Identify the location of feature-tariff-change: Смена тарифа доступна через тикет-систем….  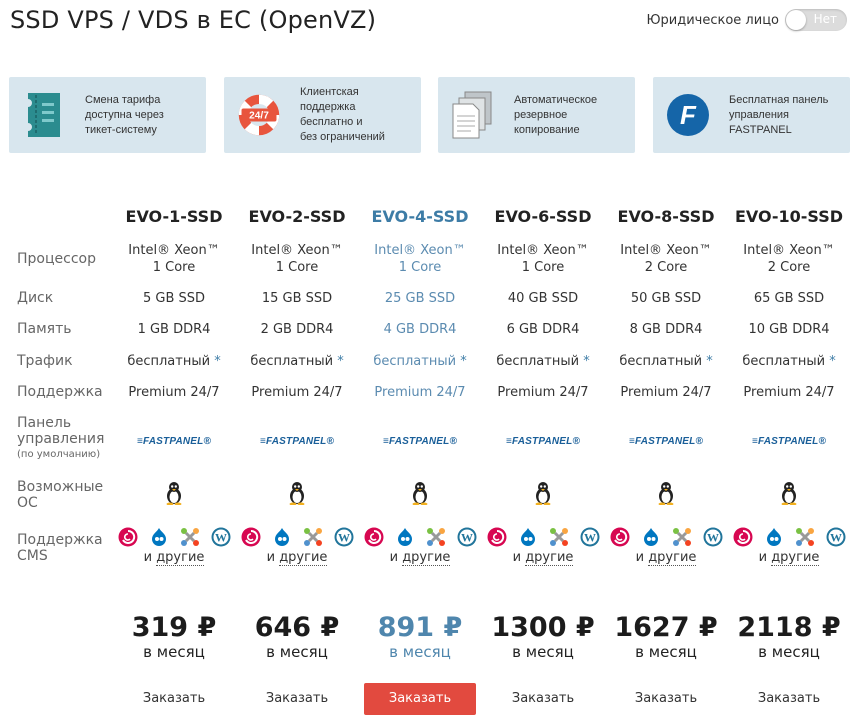
(107, 115).